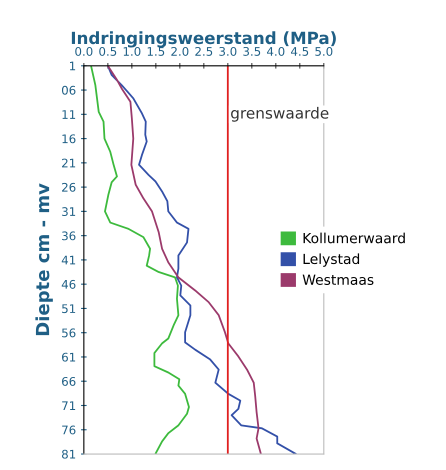 Image resolution: width=446 pixels, height=470 pixels. I want to click on legend-label: Kollumerwaard, so click(354, 238).